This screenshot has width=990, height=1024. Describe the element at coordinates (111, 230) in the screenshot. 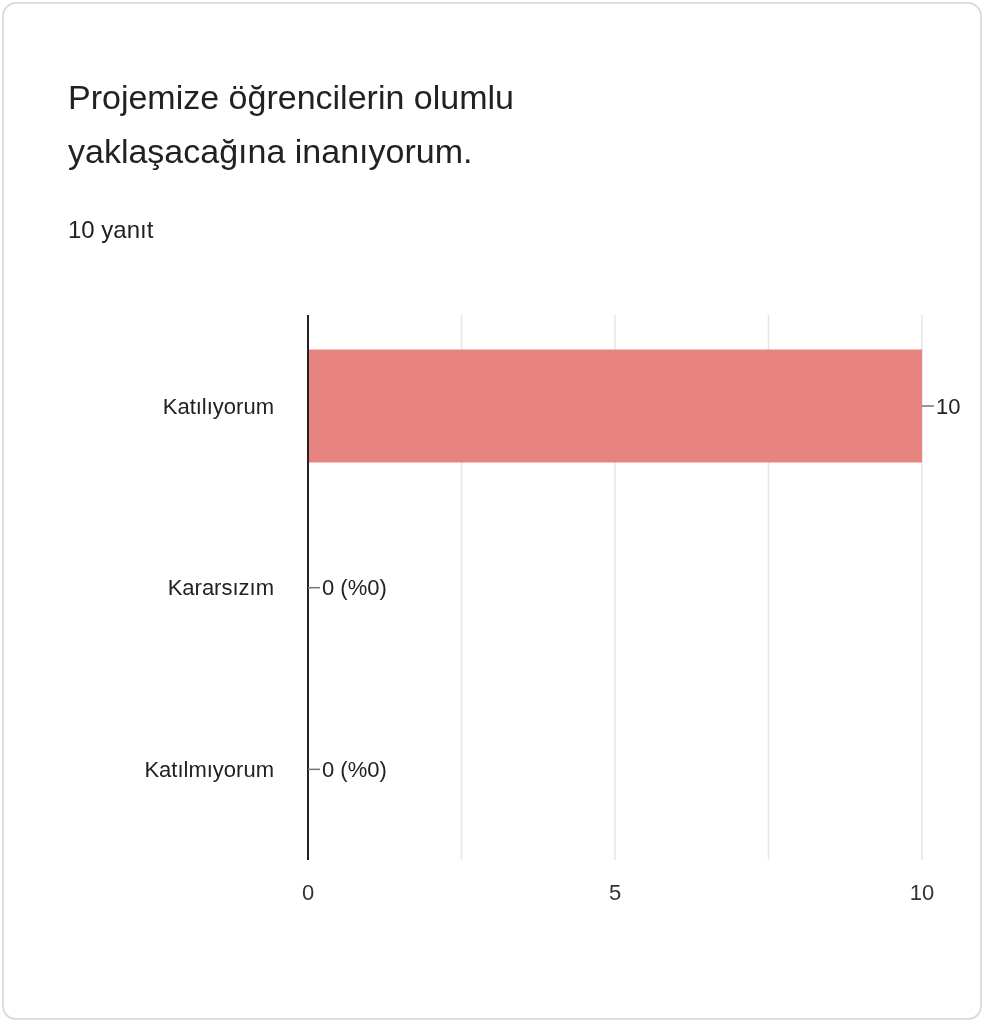

I see `text: 10 yanıt` at that location.